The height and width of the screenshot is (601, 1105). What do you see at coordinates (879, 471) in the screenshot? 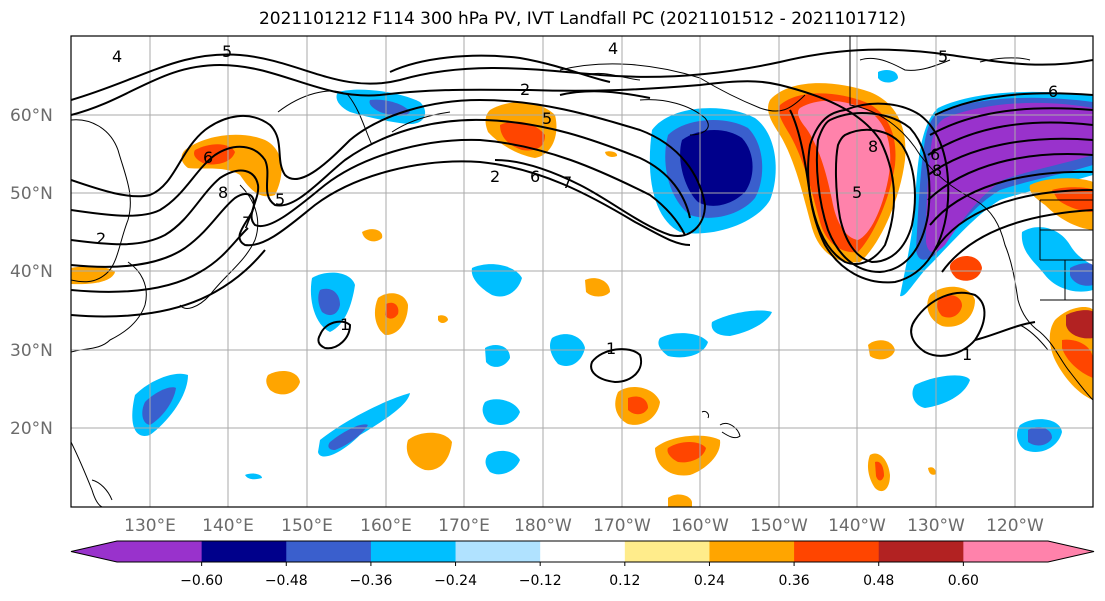
I see `pos-anomaly-blob-10-core` at bounding box center [879, 471].